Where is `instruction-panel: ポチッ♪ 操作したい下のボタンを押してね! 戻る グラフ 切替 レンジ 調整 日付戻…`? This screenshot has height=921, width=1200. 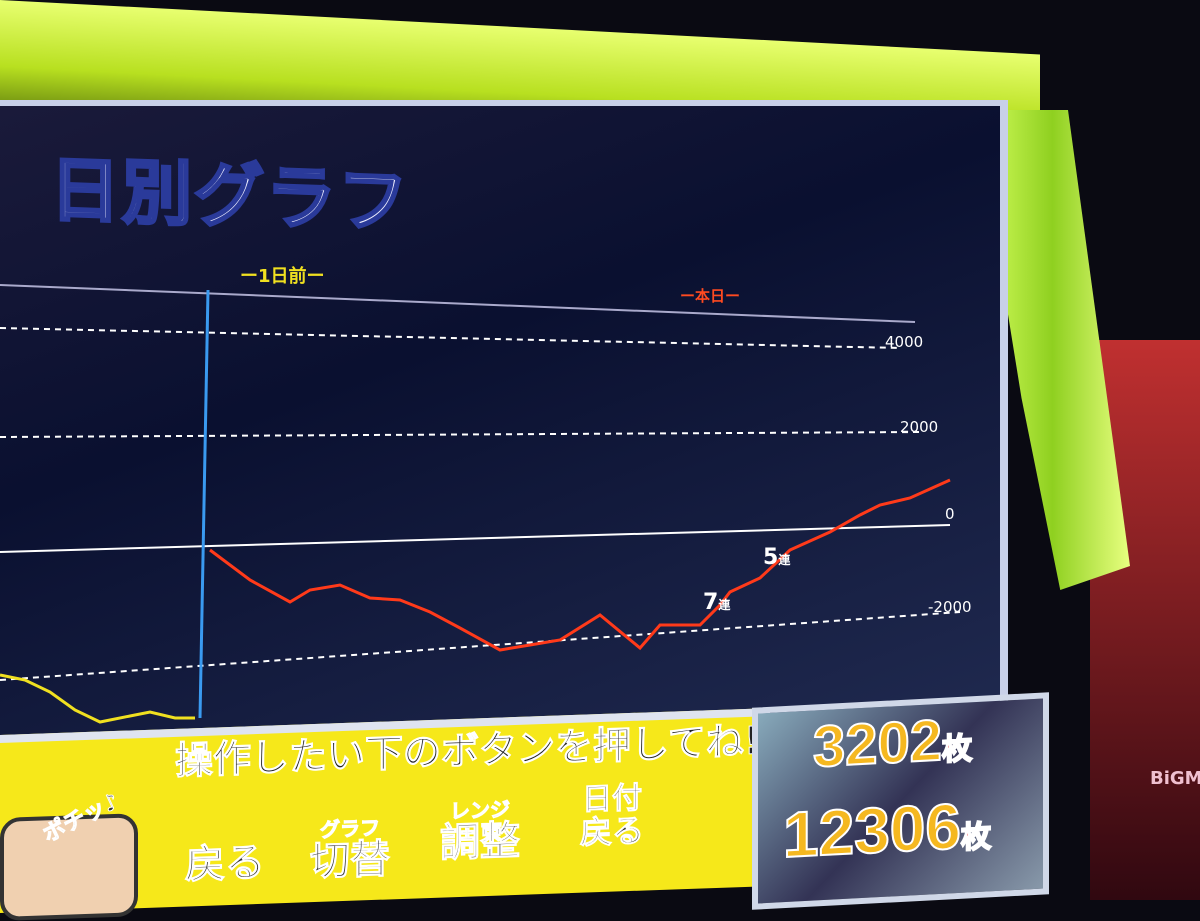
instruction-panel: ポチッ♪ 操作したい下のボタンを押してね! 戻る グラフ 切替 レンジ 調整 日付戻… is located at coordinates (385, 814).